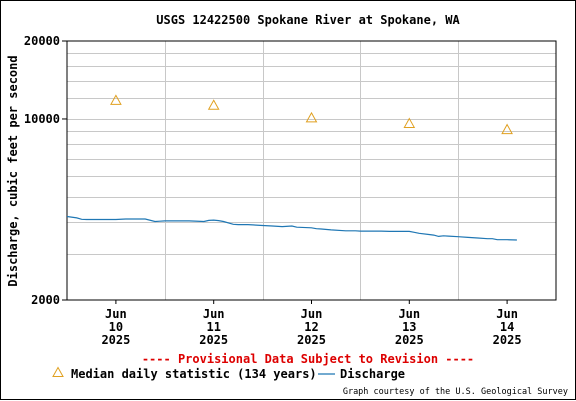 The width and height of the screenshot is (576, 401). I want to click on y-axis-label: Discharge, cubic feet per second, so click(13, 170).